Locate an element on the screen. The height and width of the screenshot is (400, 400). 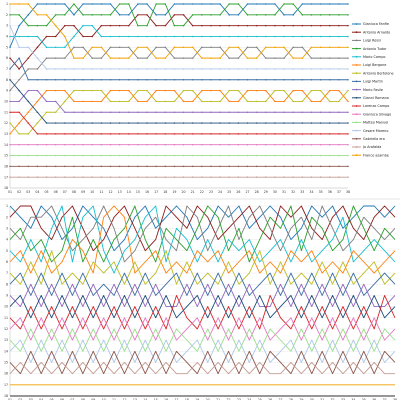
y-tick-label: 12 is located at coordinates (6, 329).